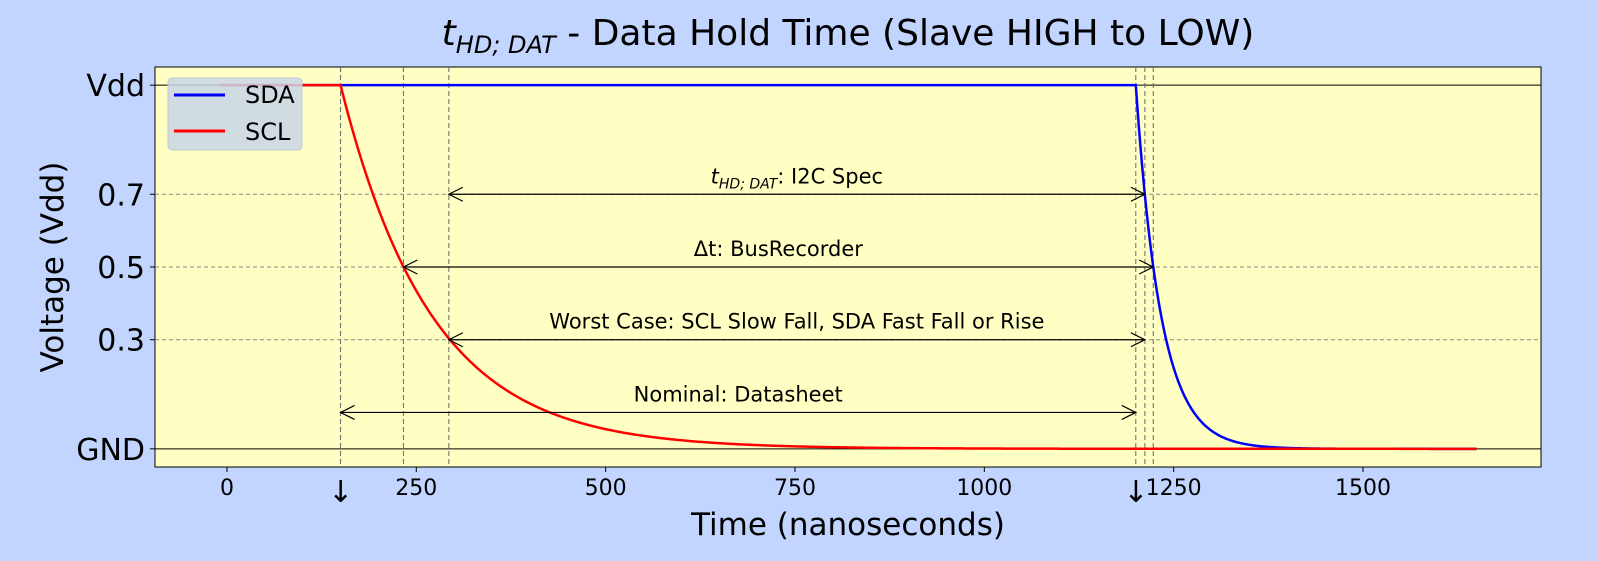 Image resolution: width=1598 pixels, height=561 pixels. What do you see at coordinates (270, 95) in the screenshot?
I see `legend-label-sda: SDA` at bounding box center [270, 95].